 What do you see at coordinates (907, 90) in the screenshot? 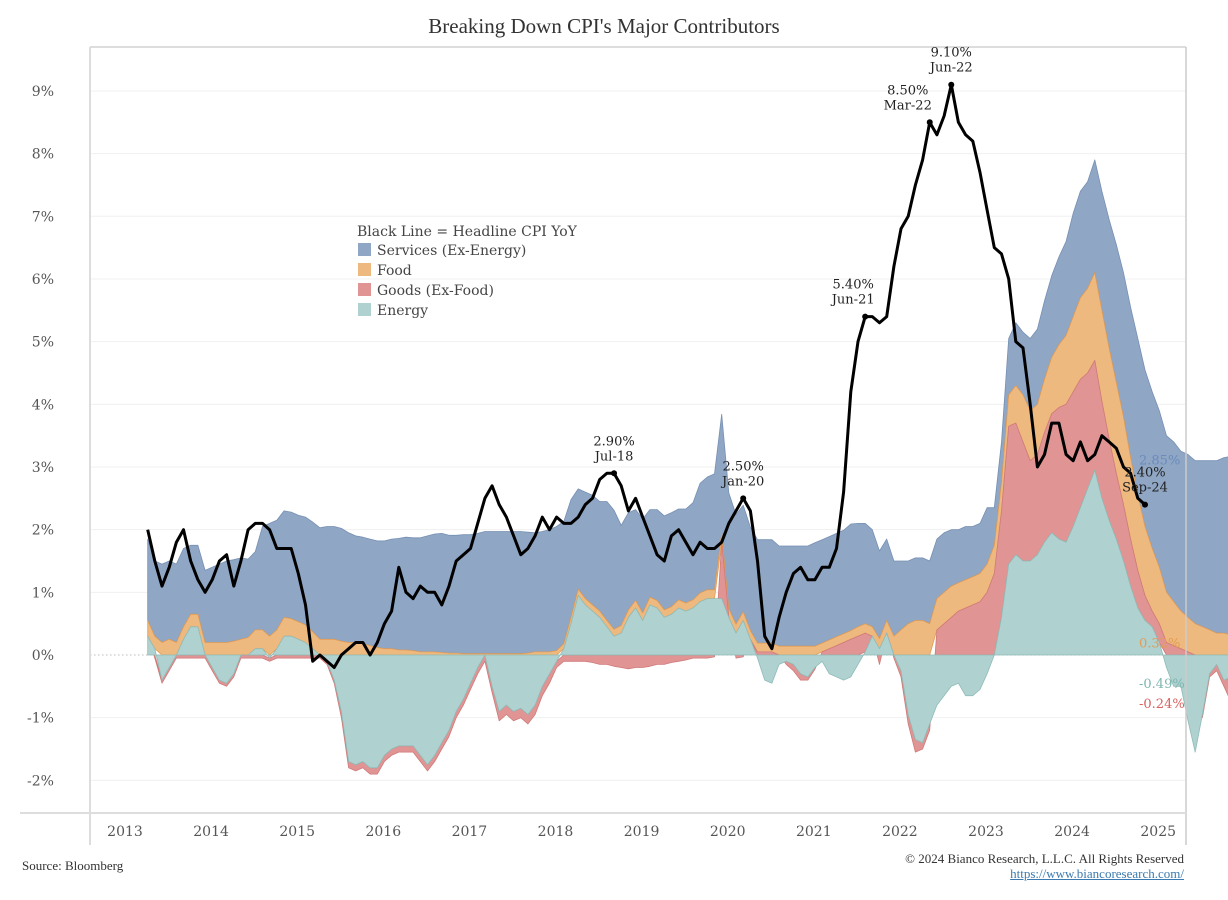
I see `annotation-value: 8.50%` at bounding box center [907, 90].